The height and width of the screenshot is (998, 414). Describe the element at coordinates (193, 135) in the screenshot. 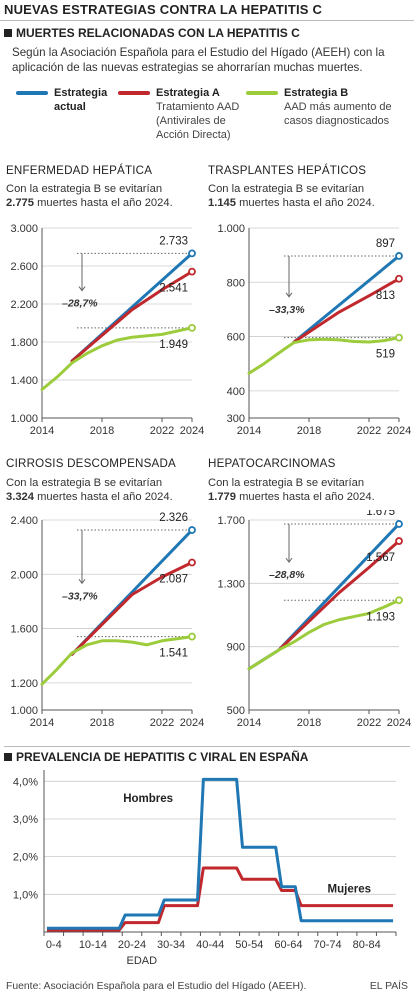

I see `legend-desc: Acción Directa)` at that location.